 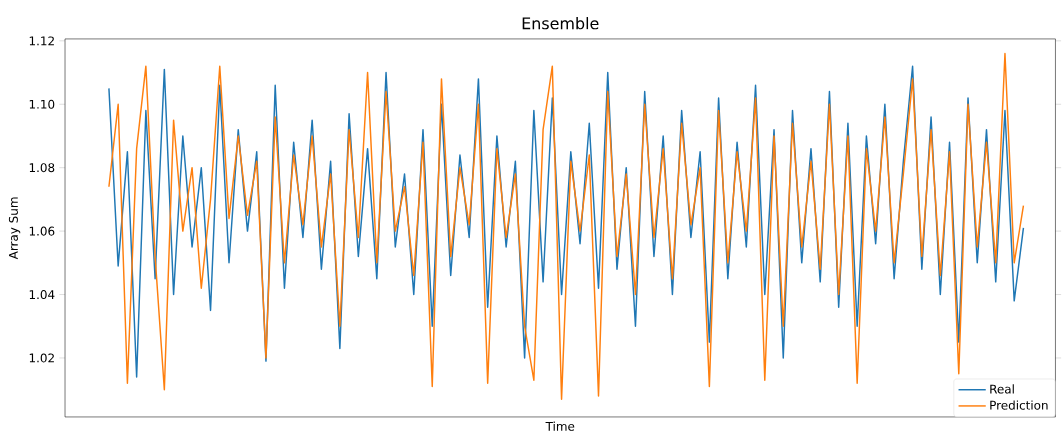 I want to click on y-tick-label: 1.06, so click(x=42, y=231).